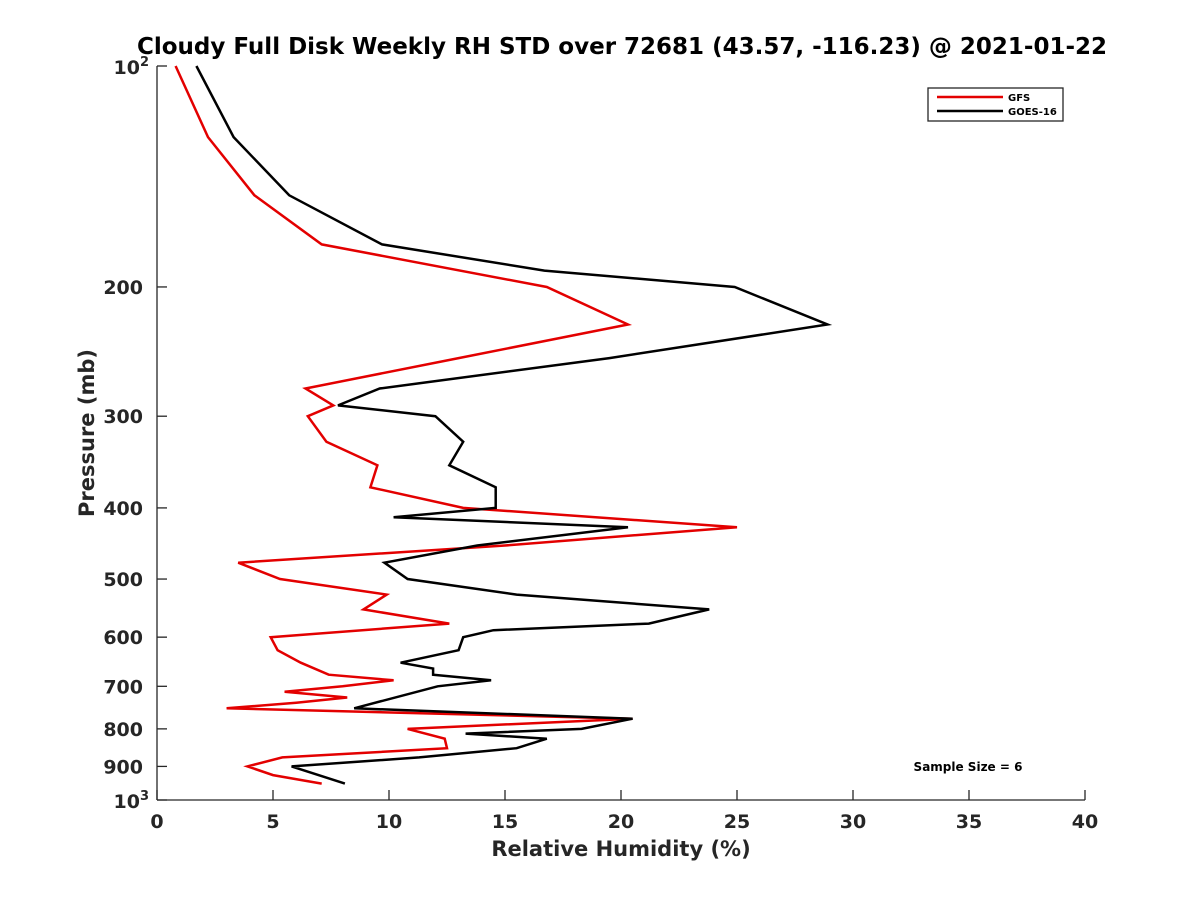 This screenshot has width=1200, height=900. What do you see at coordinates (132, 67) in the screenshot?
I see `y-tick-label: 10²` at bounding box center [132, 67].